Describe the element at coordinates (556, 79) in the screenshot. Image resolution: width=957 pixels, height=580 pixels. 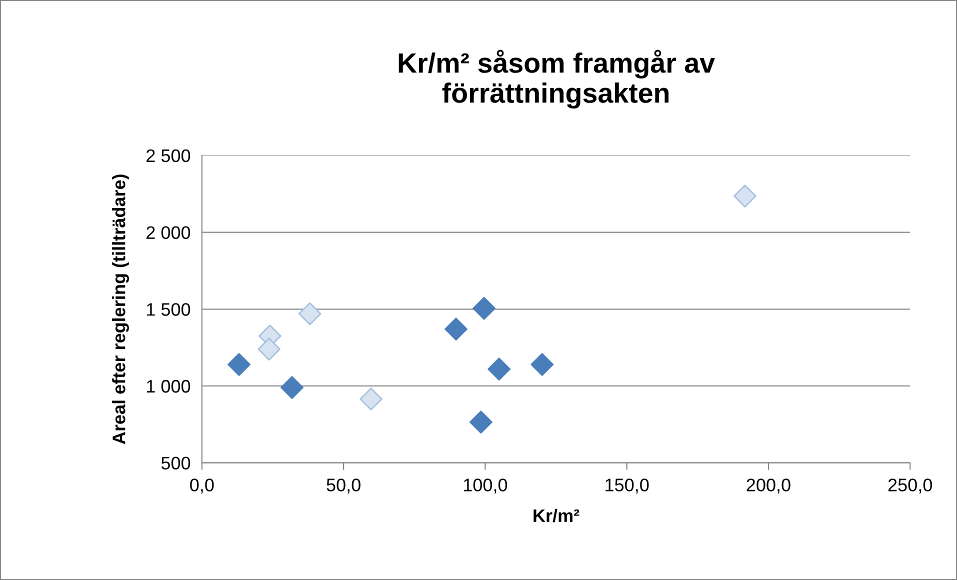
I see `chart-title: Kr/m² såsom framgår av förrättningsakten` at that location.